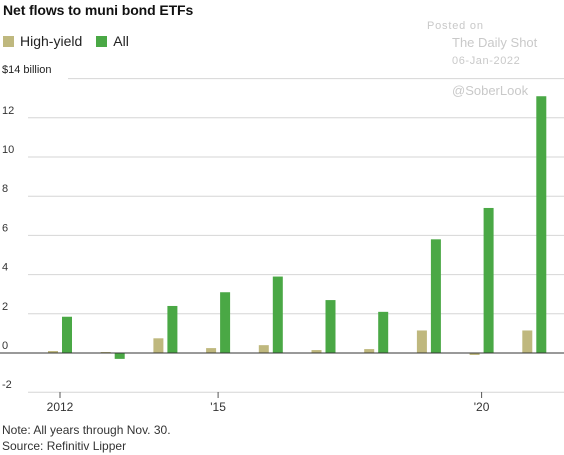  Describe the element at coordinates (5, 346) in the screenshot. I see `y-tick-label: 0` at that location.